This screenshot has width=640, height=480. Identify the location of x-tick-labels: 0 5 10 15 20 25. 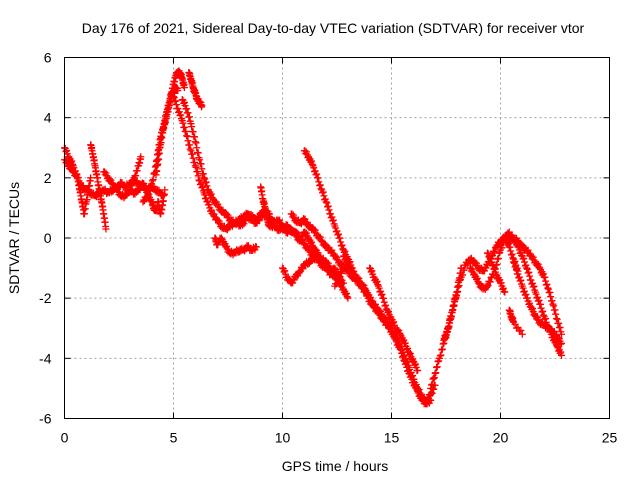
(339, 438).